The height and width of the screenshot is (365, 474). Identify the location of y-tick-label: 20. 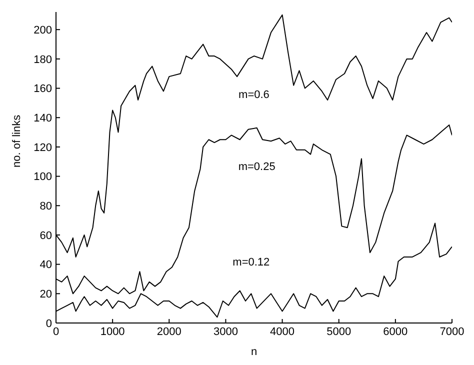
(46, 294).